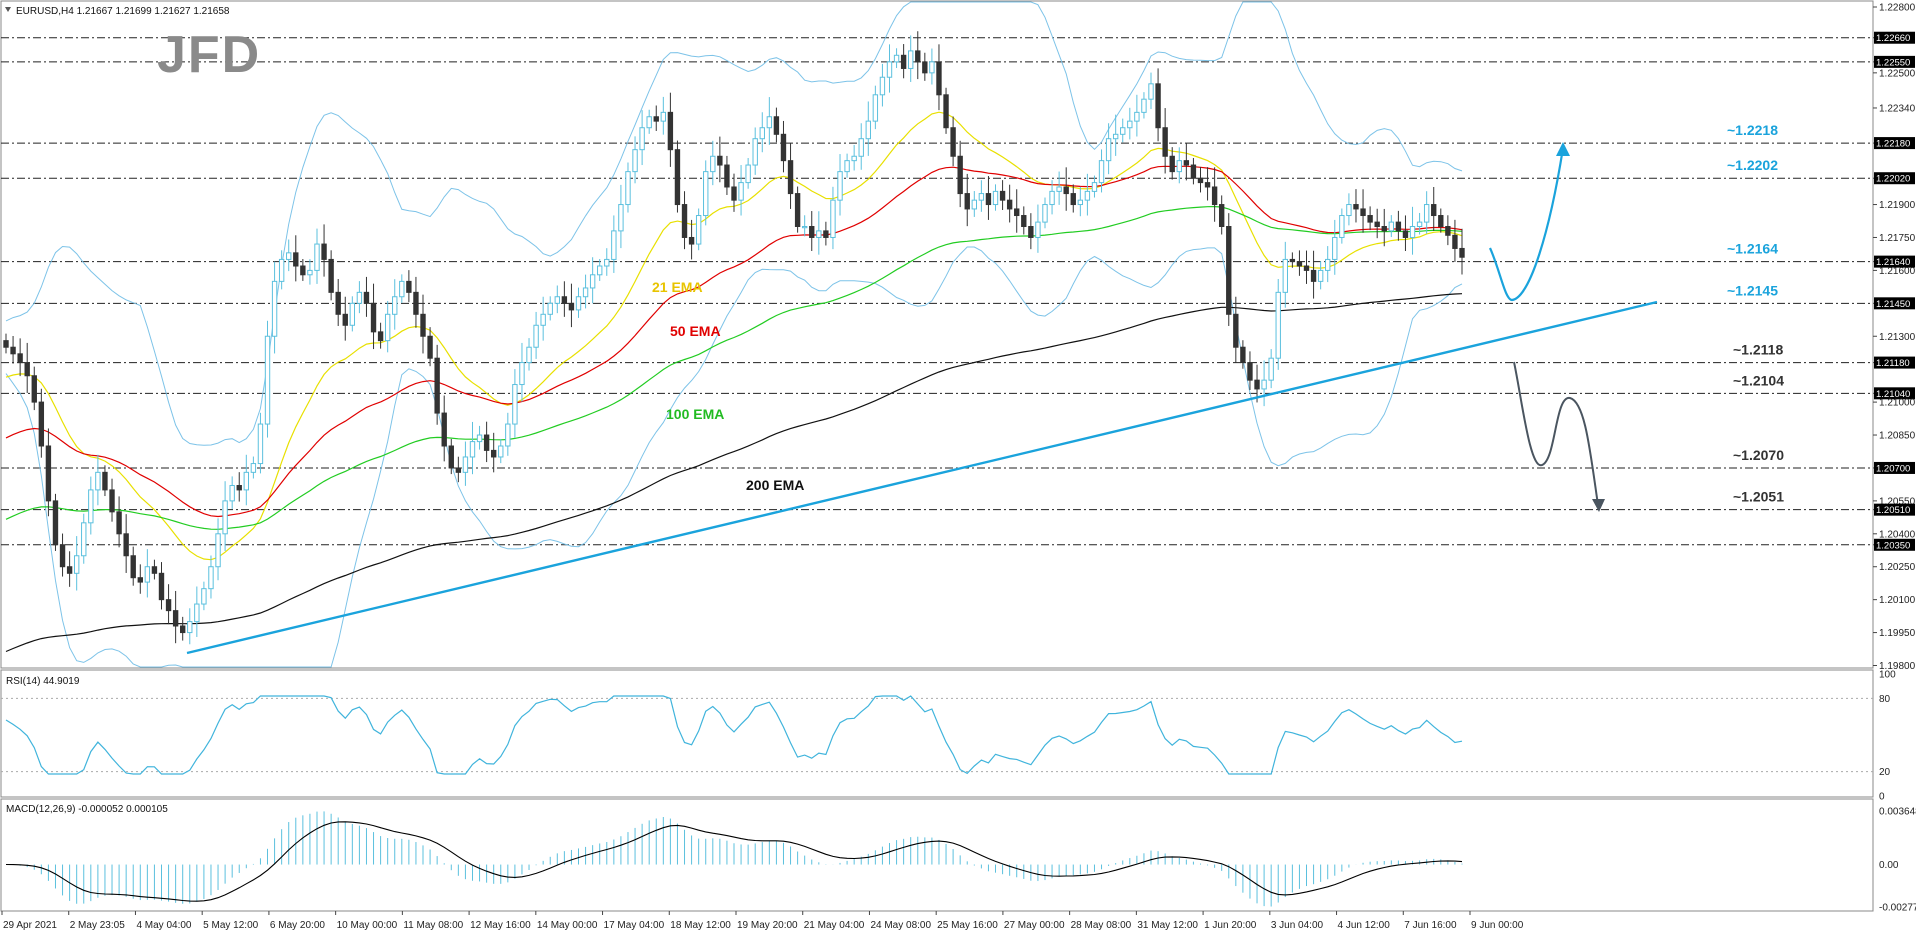 This screenshot has width=1916, height=936. I want to click on price-level-box-label: 1.20700, so click(1893, 468).